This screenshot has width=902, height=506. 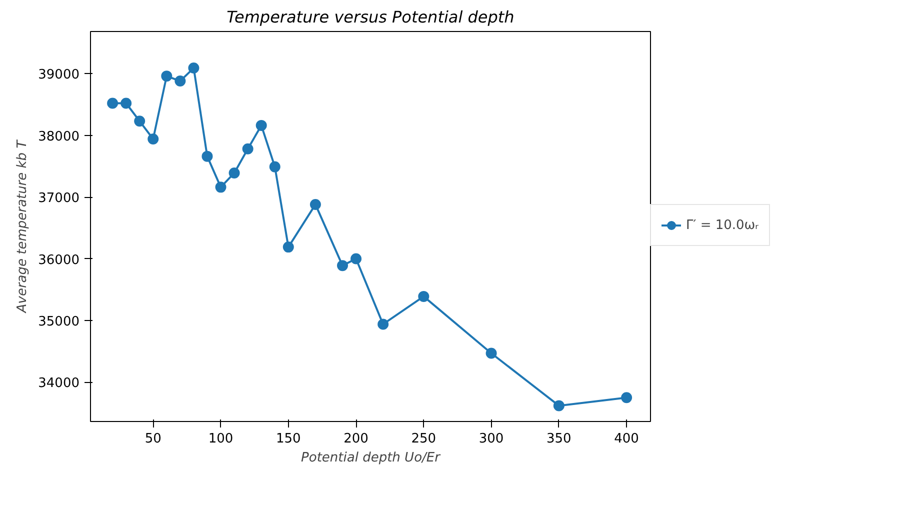 I want to click on x-tick-label: 100, so click(x=221, y=439).